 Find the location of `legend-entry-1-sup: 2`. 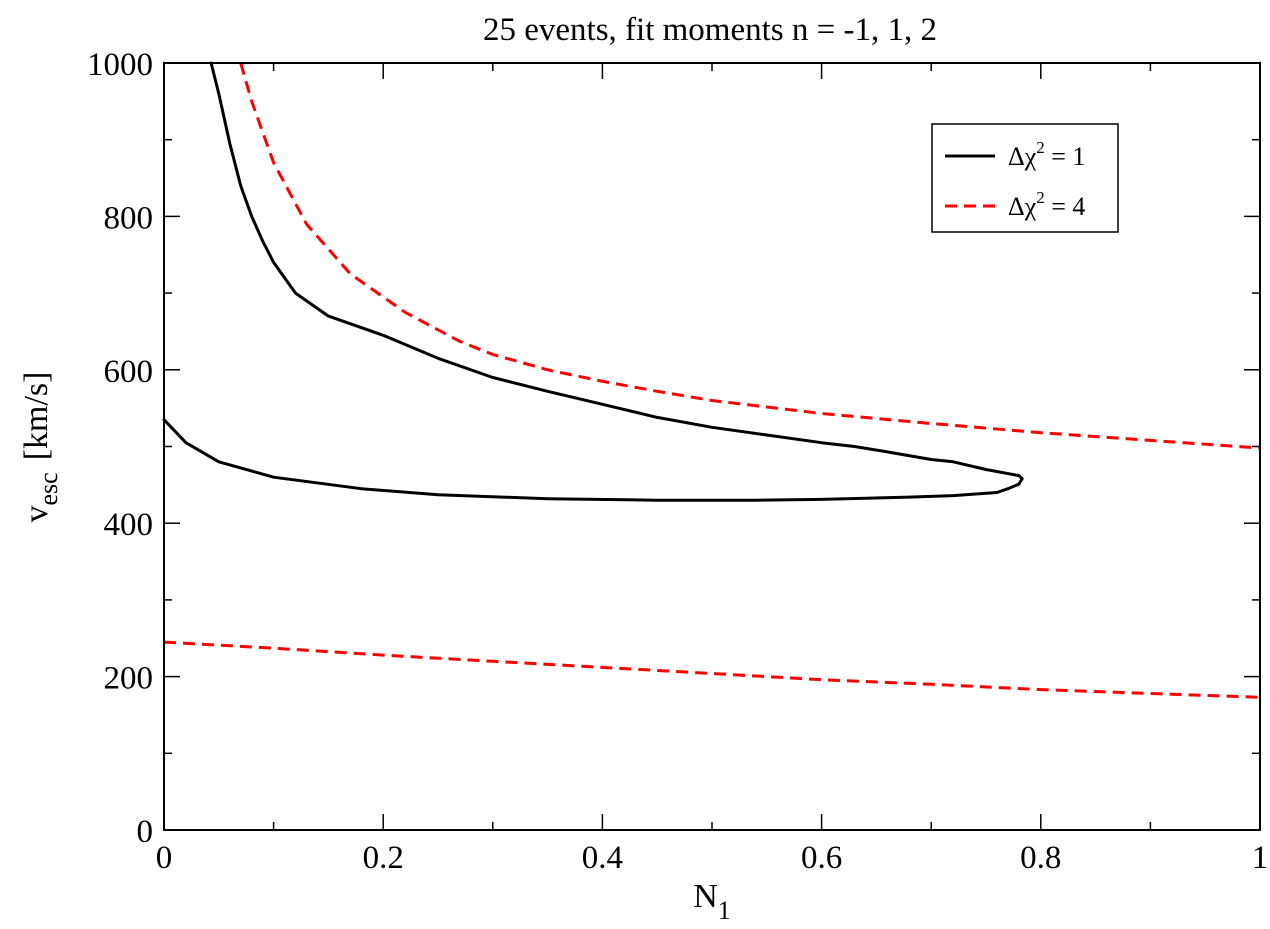

legend-entry-1-sup: 2 is located at coordinates (1040, 147).